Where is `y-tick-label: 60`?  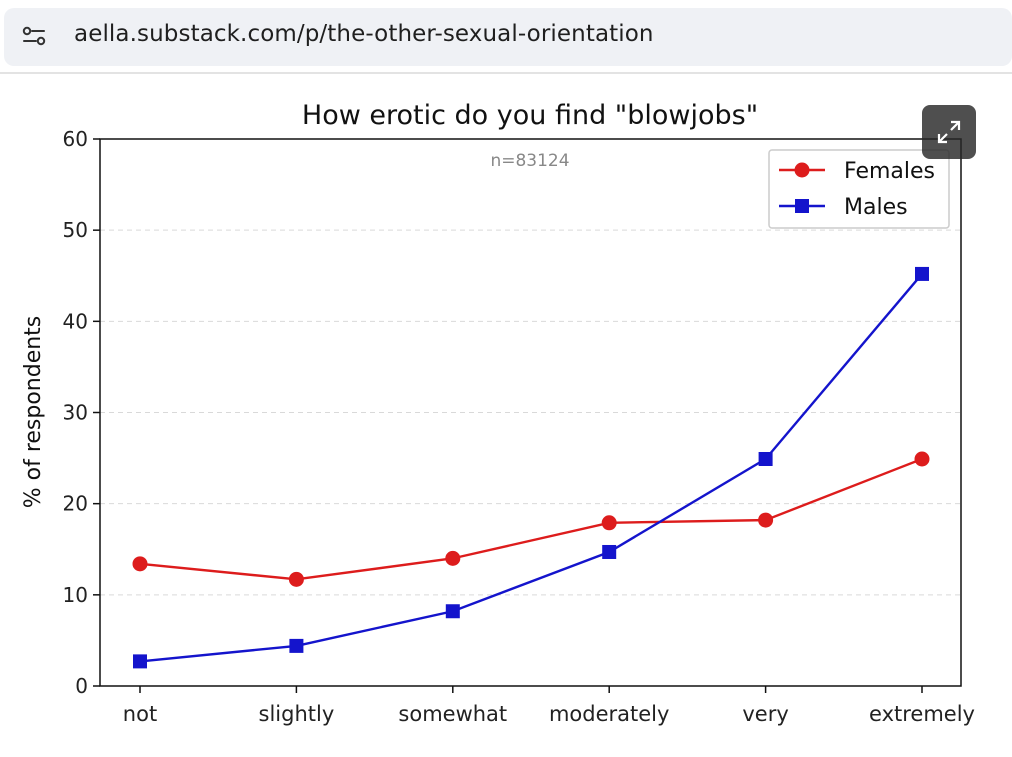
y-tick-label: 60 is located at coordinates (75, 139).